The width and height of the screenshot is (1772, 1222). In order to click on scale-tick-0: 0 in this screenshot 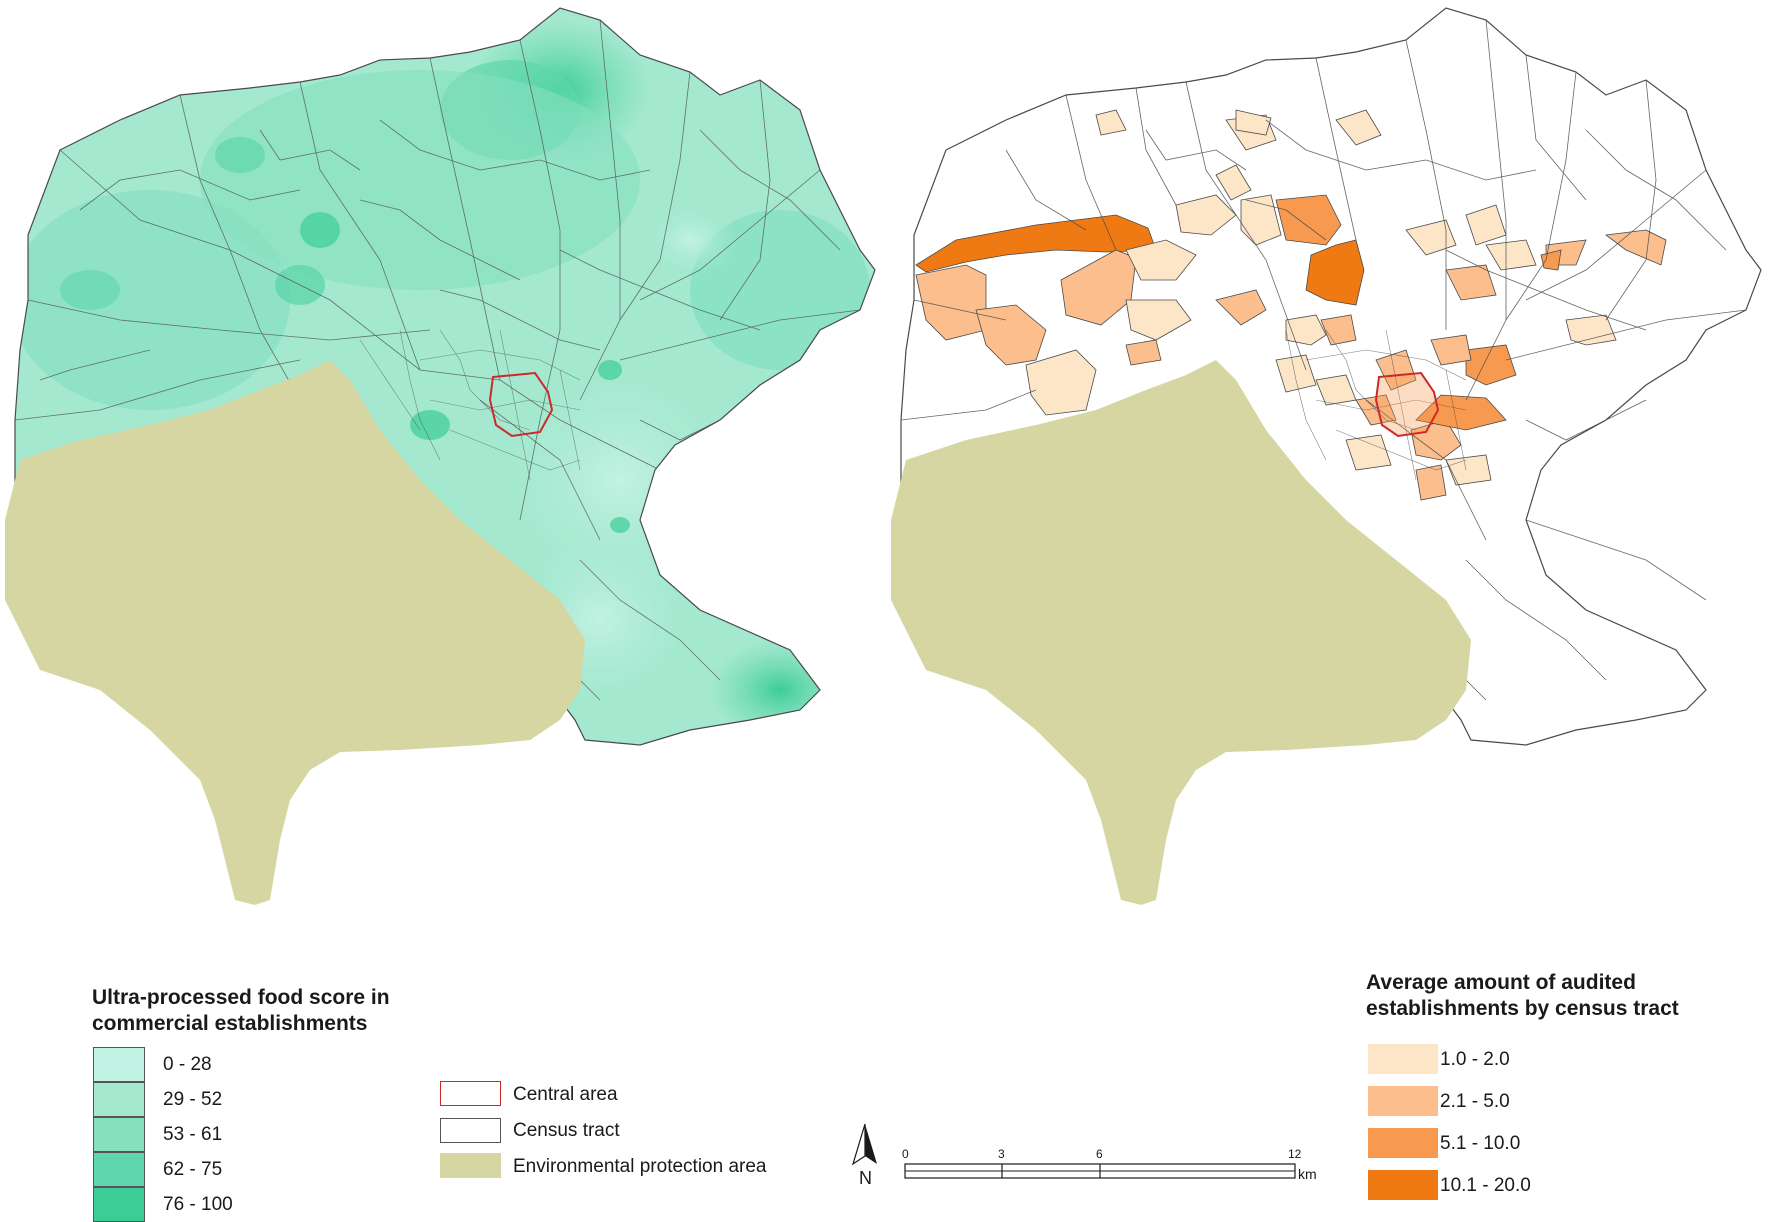, I will do `click(905, 1154)`.